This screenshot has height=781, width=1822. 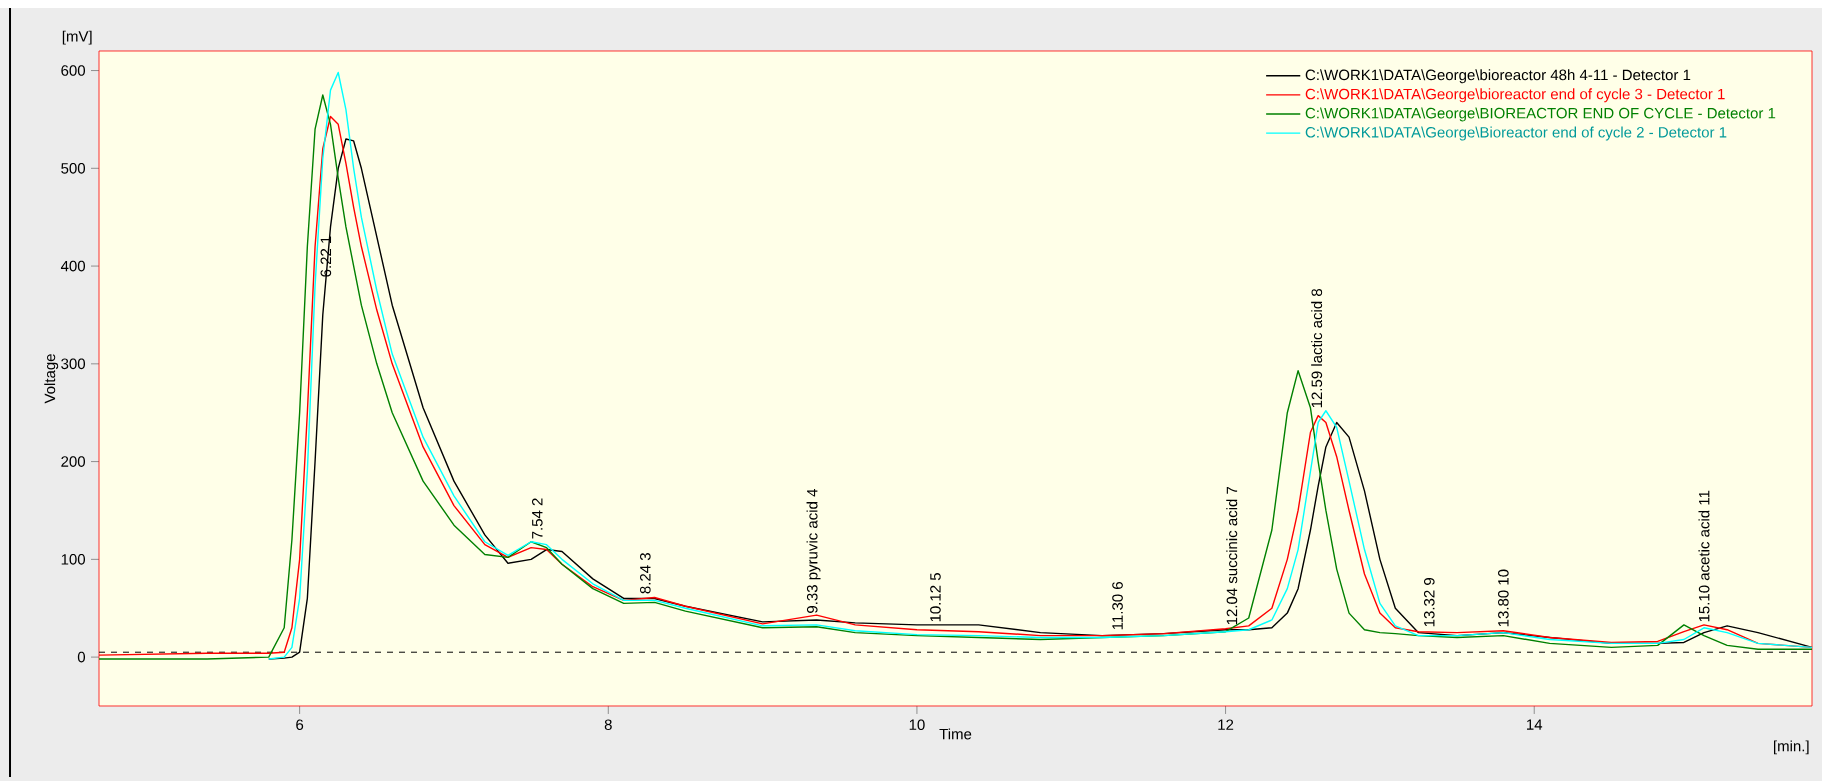 What do you see at coordinates (1503, 598) in the screenshot?
I see `annotation: 13.80 10` at bounding box center [1503, 598].